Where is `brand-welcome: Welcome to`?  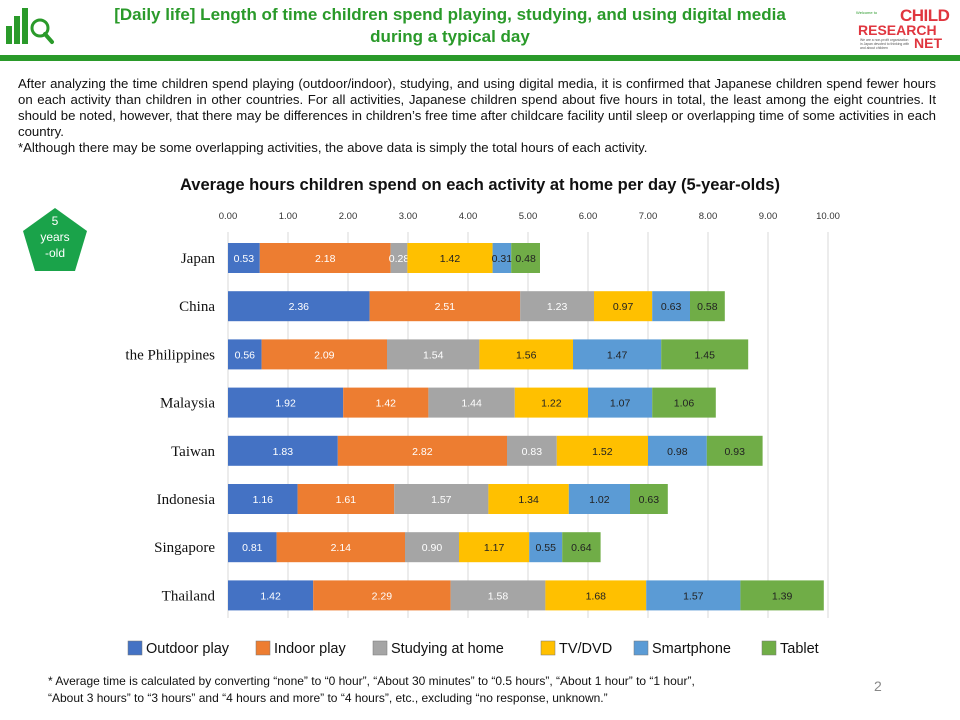
brand-welcome: Welcome to is located at coordinates (867, 12).